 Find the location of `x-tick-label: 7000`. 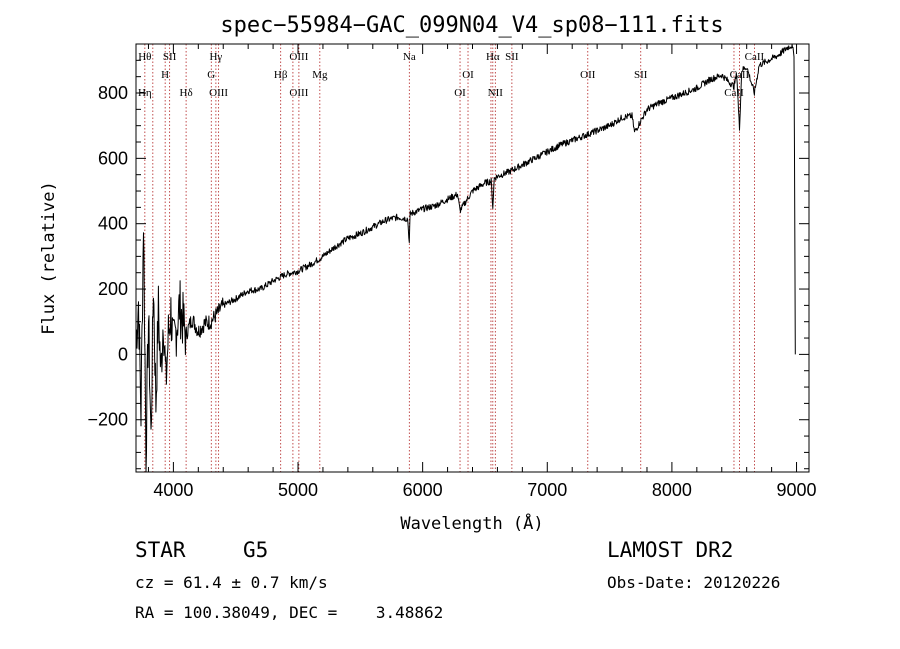

x-tick-label: 7000 is located at coordinates (547, 490).